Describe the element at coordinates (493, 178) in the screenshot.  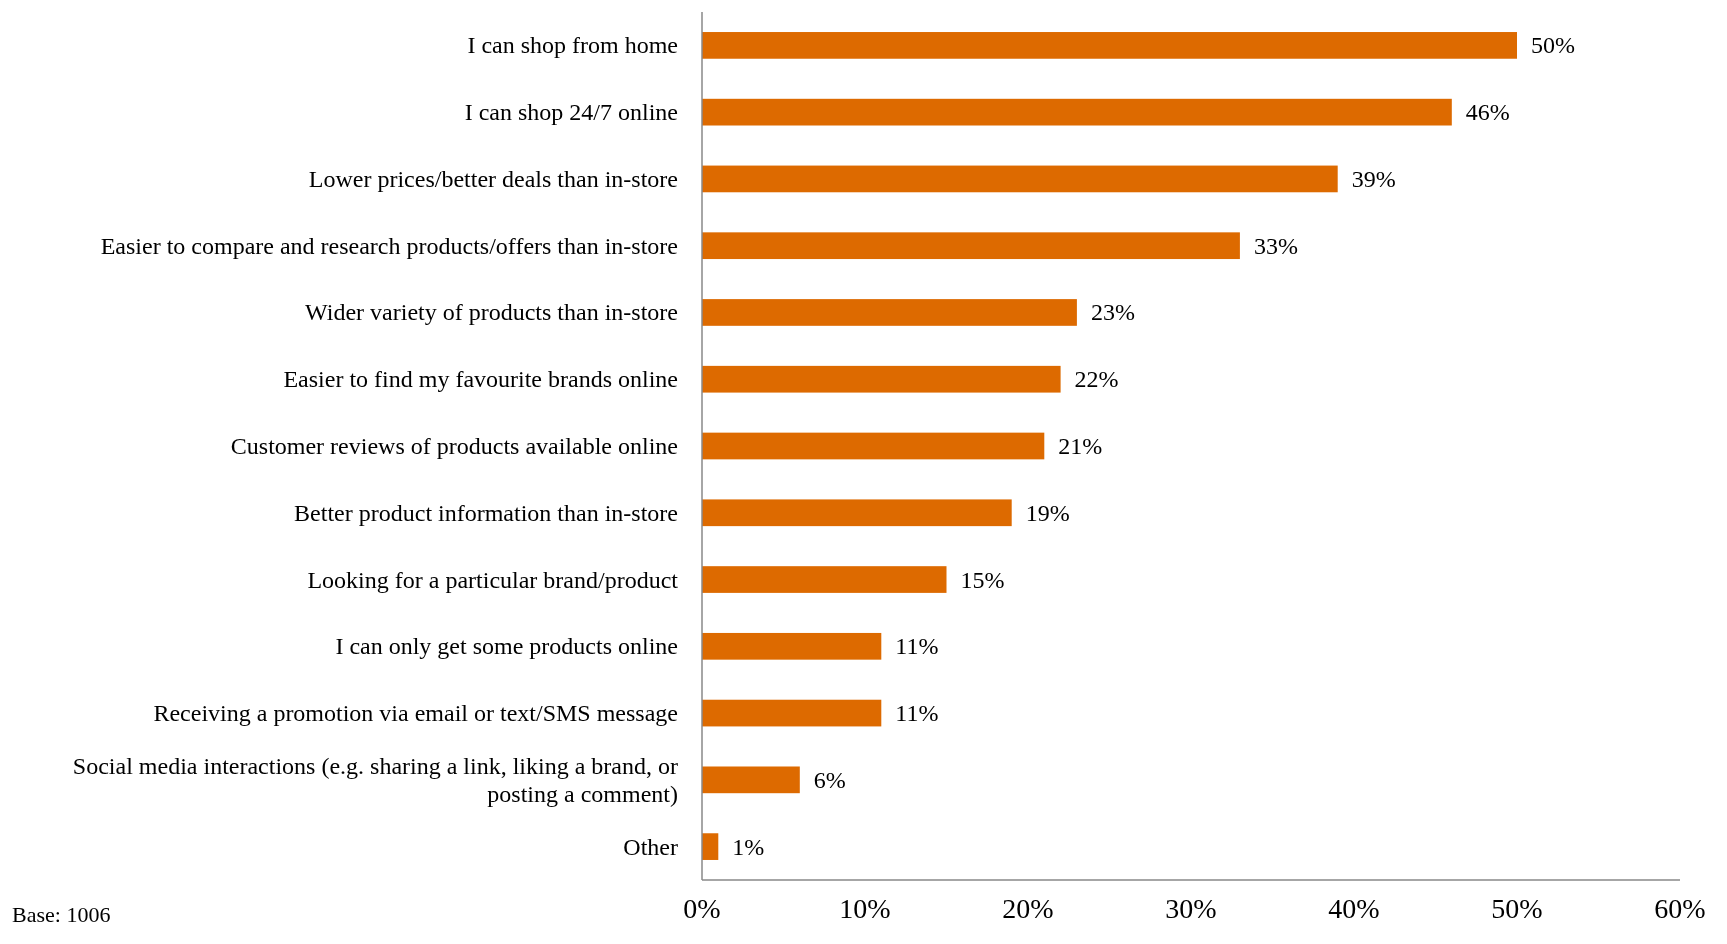
I see `y-tick-label: Lower prices/better deals than in-store` at that location.